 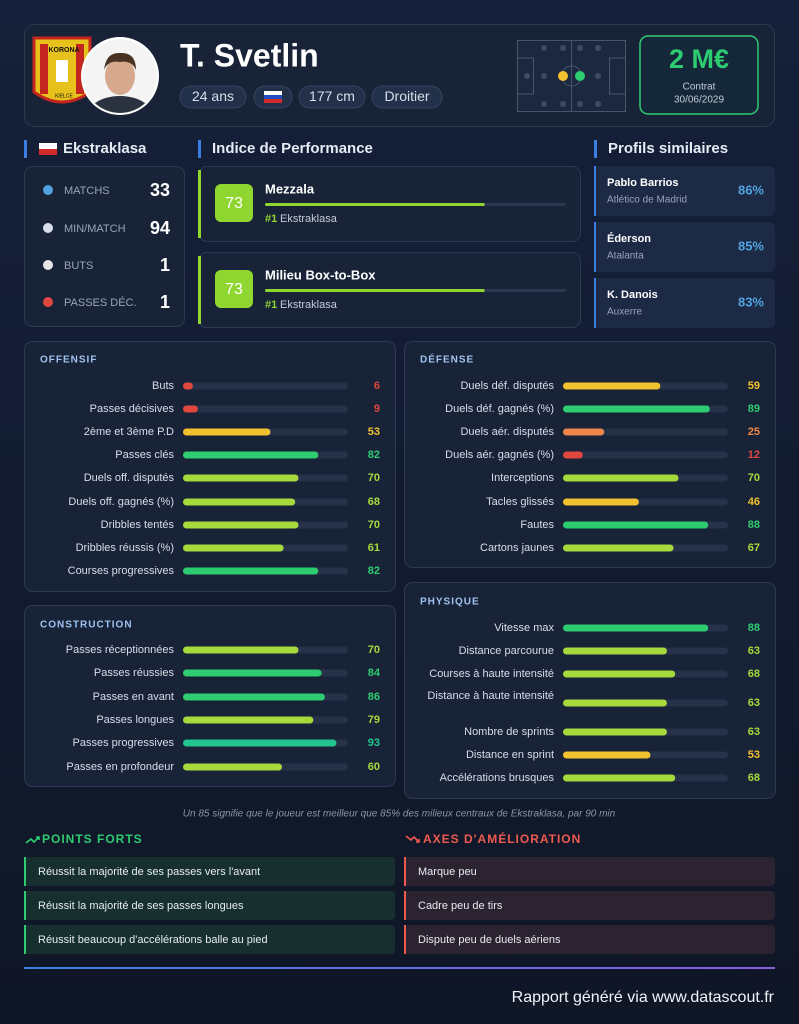 What do you see at coordinates (135, 720) in the screenshot?
I see `stat-label: Passes longues` at bounding box center [135, 720].